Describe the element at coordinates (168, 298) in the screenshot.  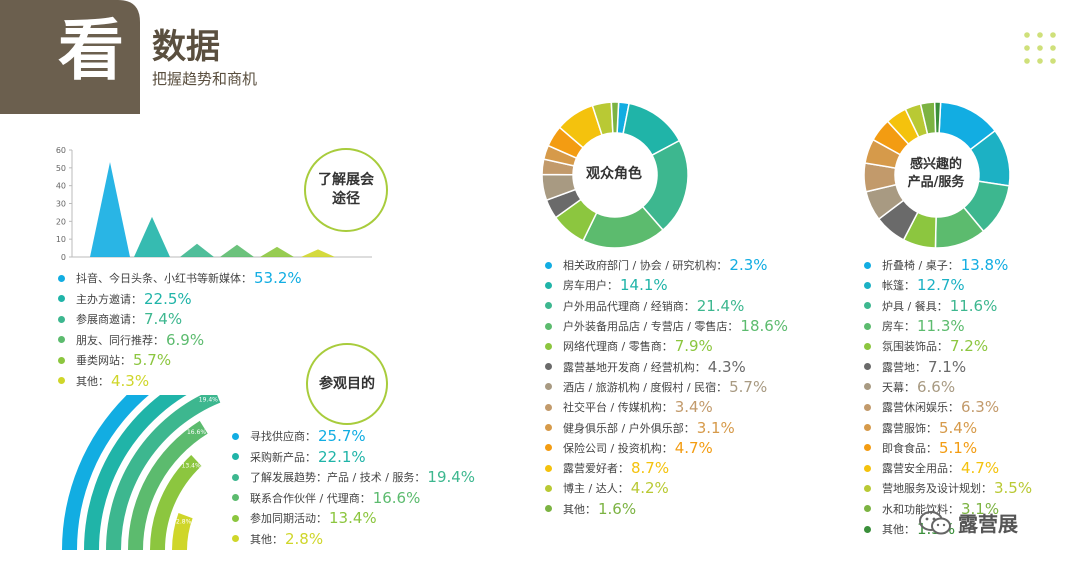
I see `channels-legend-value: 22.5%` at that location.